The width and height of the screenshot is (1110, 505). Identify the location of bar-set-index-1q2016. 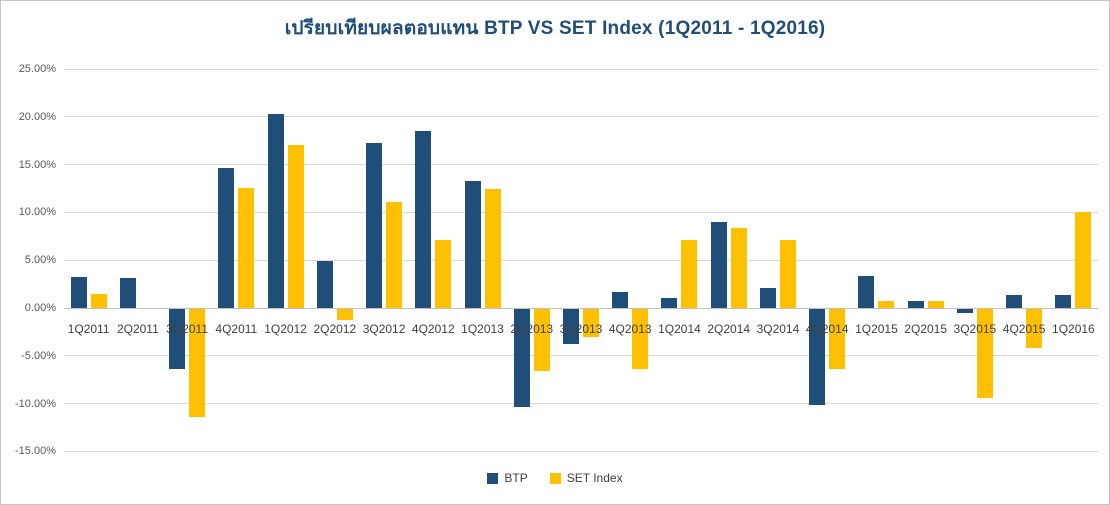
(1083, 260).